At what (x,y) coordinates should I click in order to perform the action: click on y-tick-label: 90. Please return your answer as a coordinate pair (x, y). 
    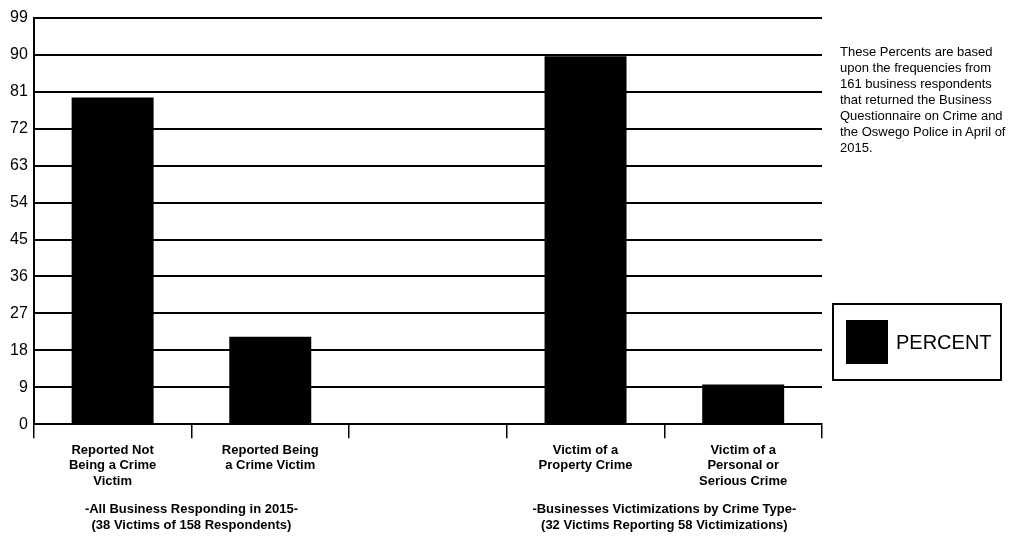
    Looking at the image, I should click on (19, 54).